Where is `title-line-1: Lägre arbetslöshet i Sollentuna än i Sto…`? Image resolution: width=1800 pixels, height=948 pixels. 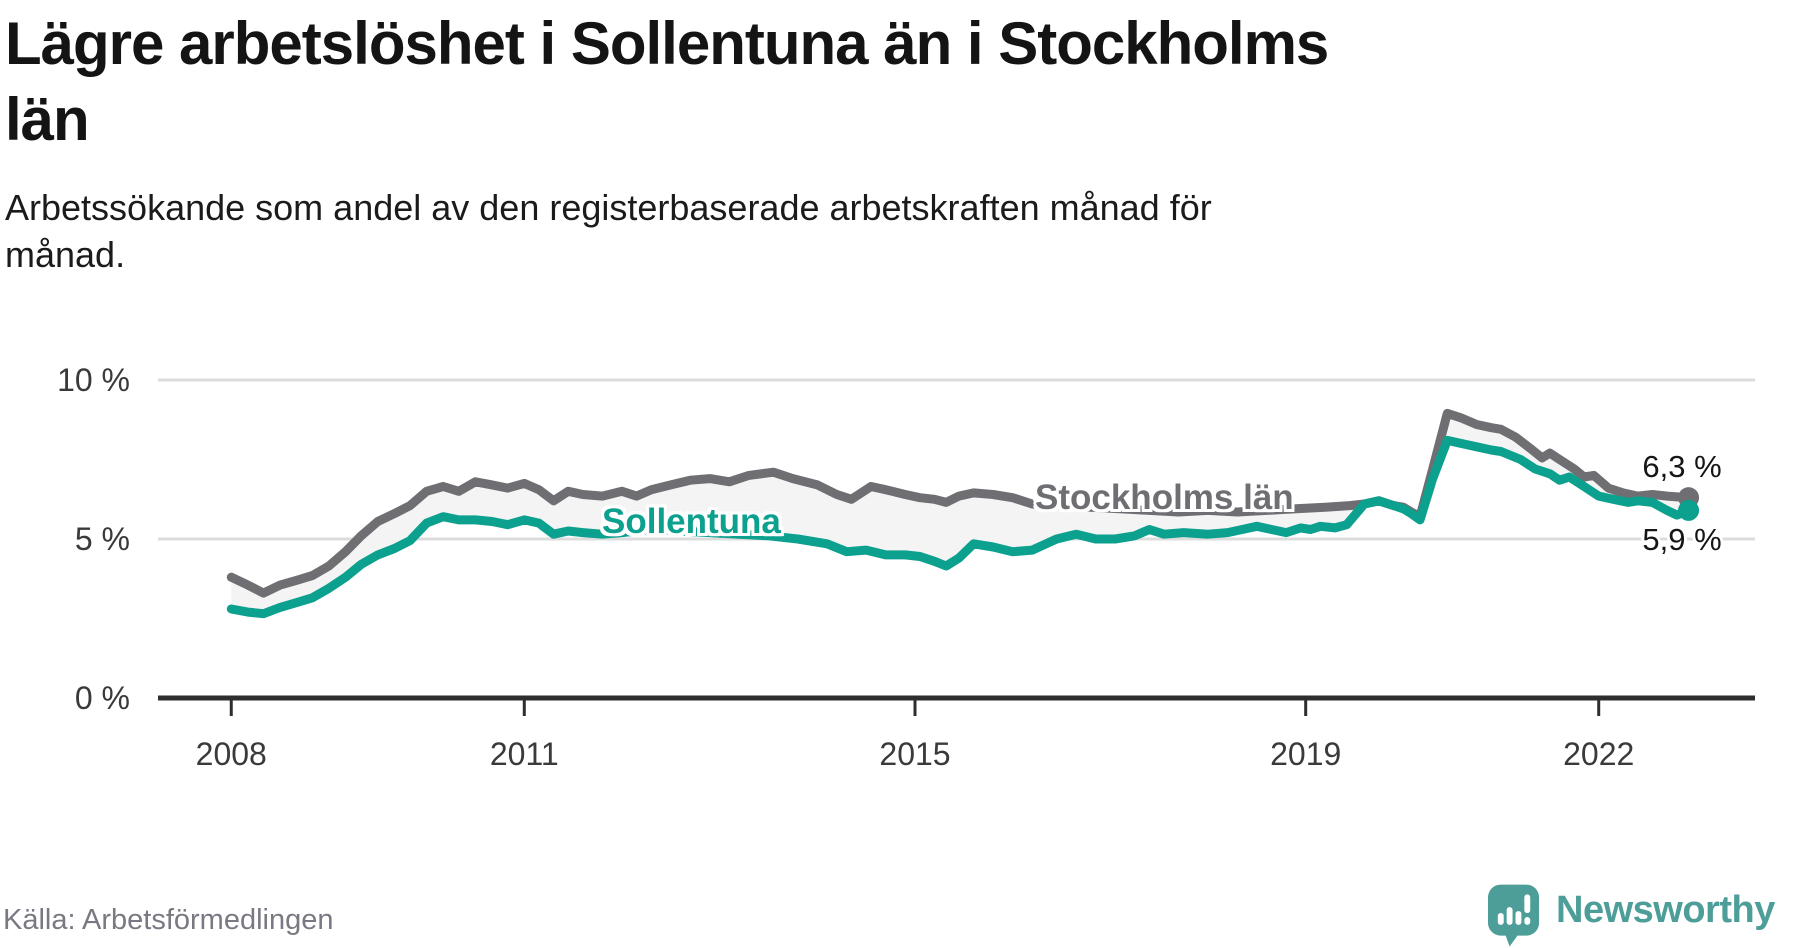
title-line-1: Lägre arbetslöshet i Sollentuna än i Sto… is located at coordinates (667, 43).